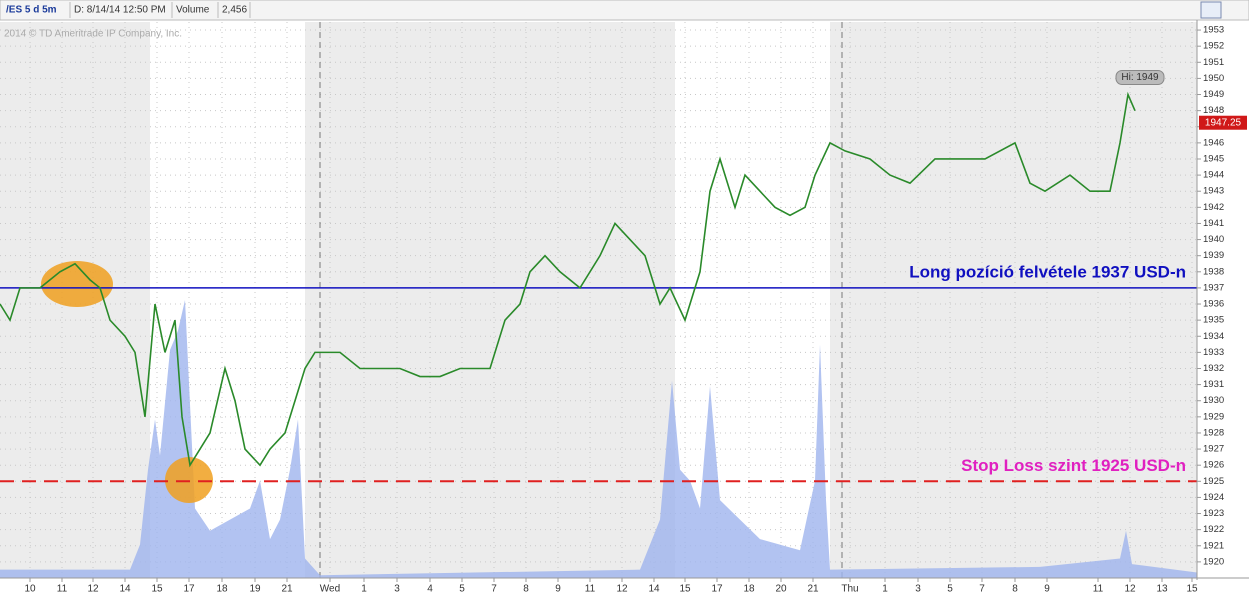  What do you see at coordinates (1213, 529) in the screenshot?
I see `y-tick-label: 1922` at bounding box center [1213, 529].